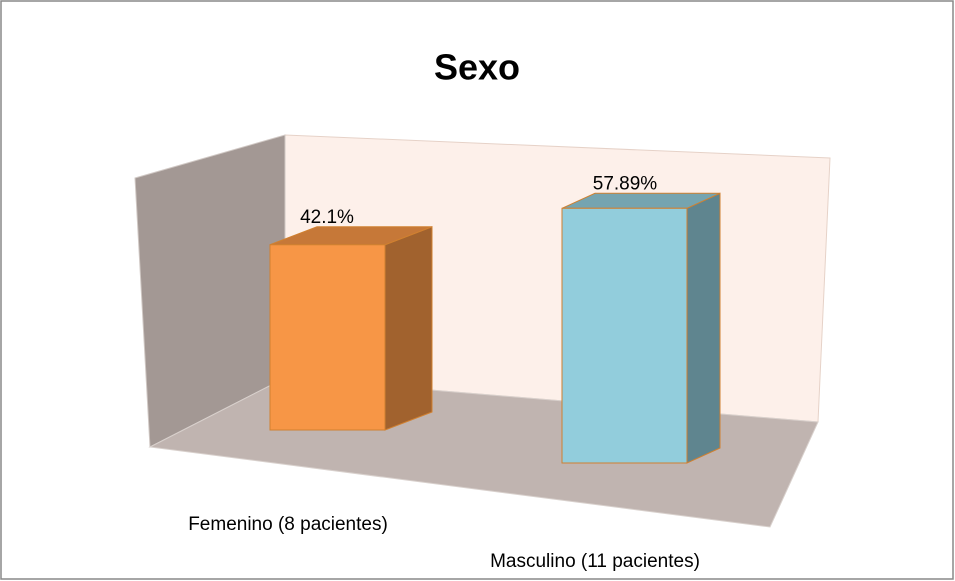  I want to click on chart-title: Sexo, so click(477, 67).